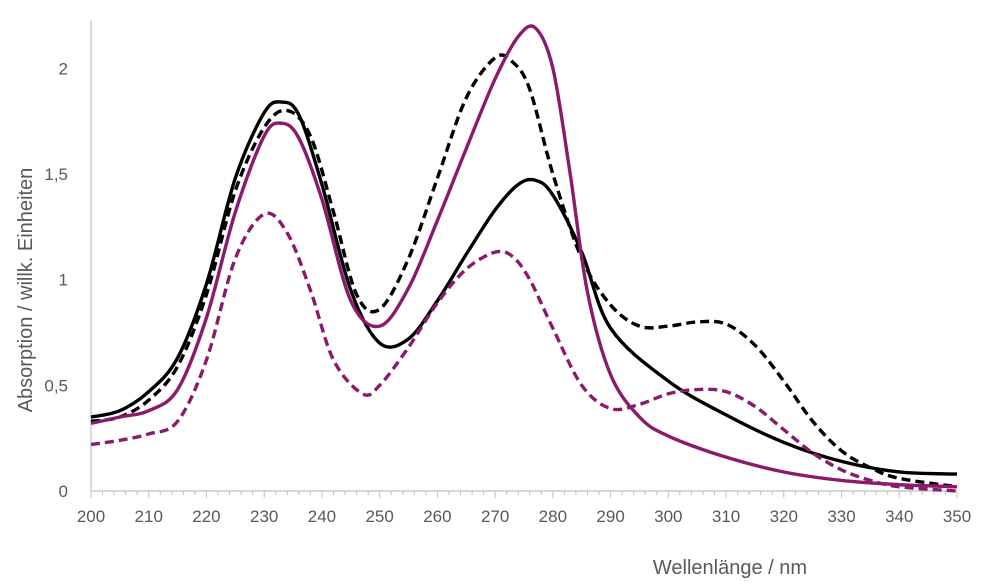  What do you see at coordinates (63, 68) in the screenshot?
I see `y-tick-label: 2` at bounding box center [63, 68].